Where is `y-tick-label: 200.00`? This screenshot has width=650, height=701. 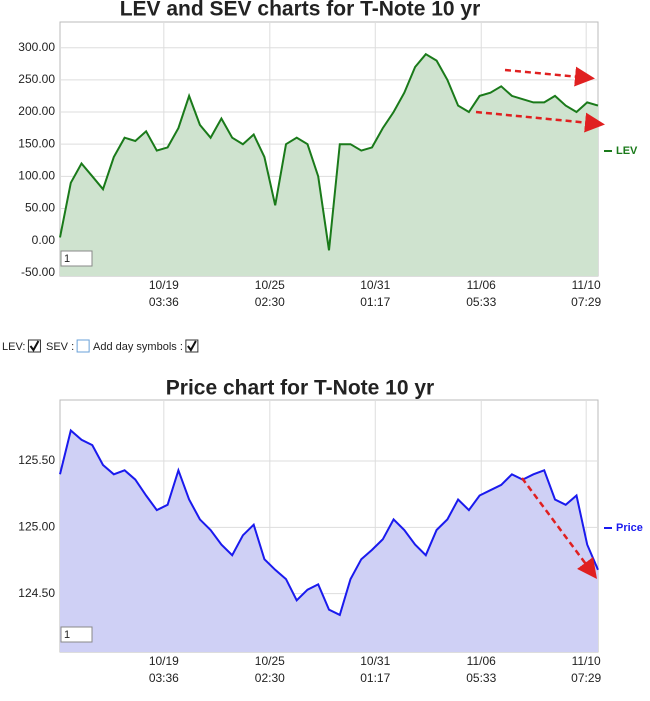
y-tick-label: 200.00 is located at coordinates (36, 111).